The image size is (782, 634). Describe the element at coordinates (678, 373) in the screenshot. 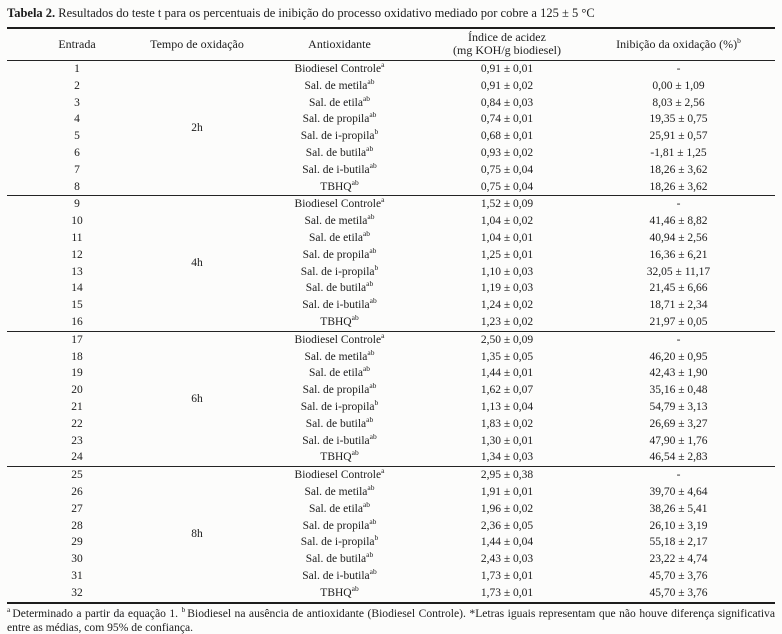

I see `cell-inibicao-oxidacao: 42,43 ± 1,90` at that location.